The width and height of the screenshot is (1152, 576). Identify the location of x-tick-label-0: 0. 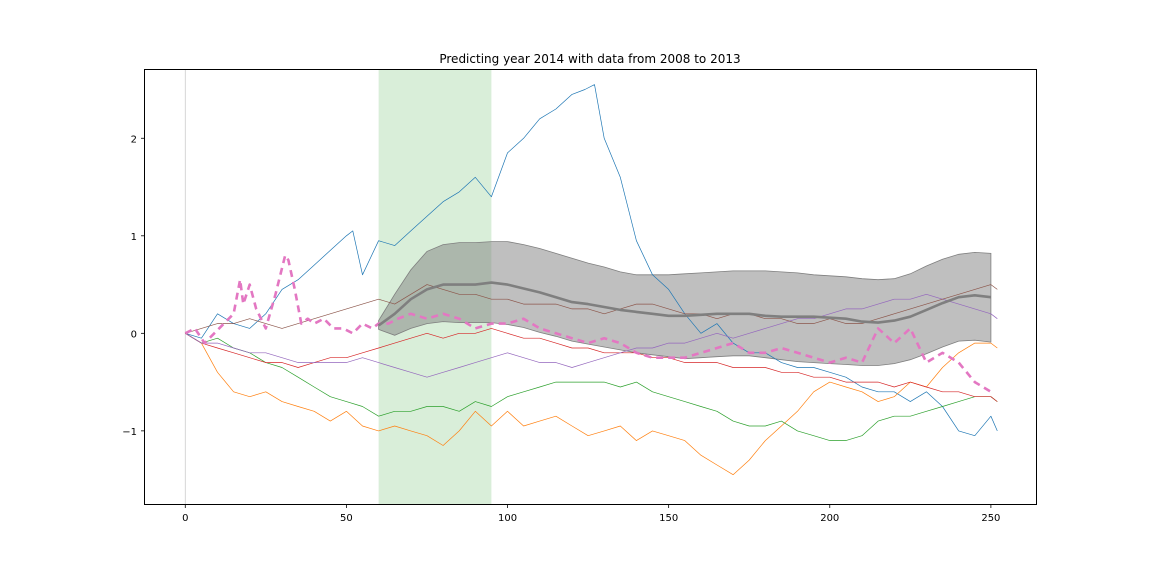
(185, 518).